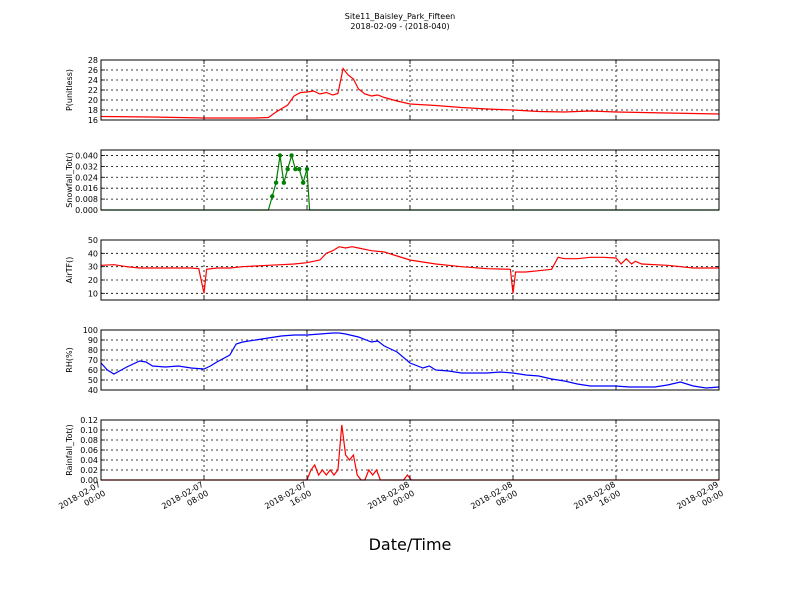 The height and width of the screenshot is (600, 800). I want to click on y-tick-label: 0.02, so click(89, 470).